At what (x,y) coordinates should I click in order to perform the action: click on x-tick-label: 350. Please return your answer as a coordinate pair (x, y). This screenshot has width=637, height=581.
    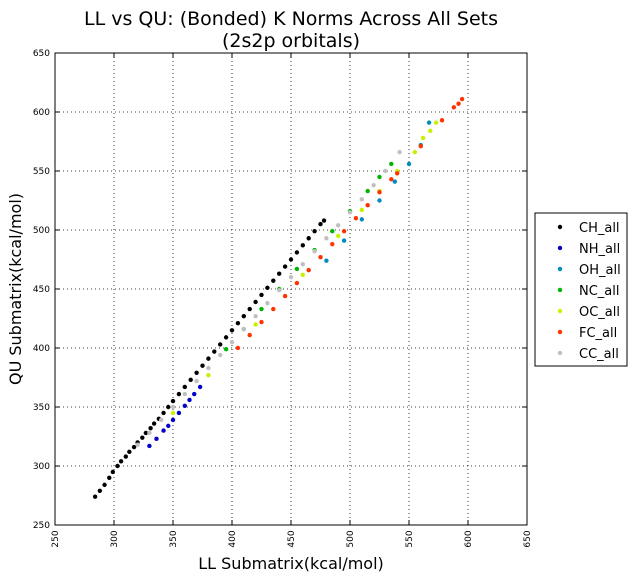
    Looking at the image, I should click on (174, 538).